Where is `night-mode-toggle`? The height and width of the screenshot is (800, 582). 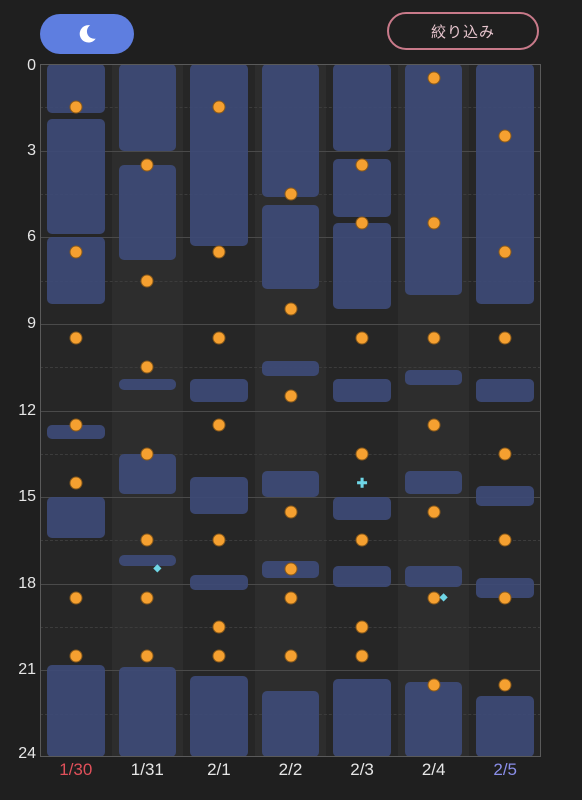
night-mode-toggle is located at coordinates (87, 34).